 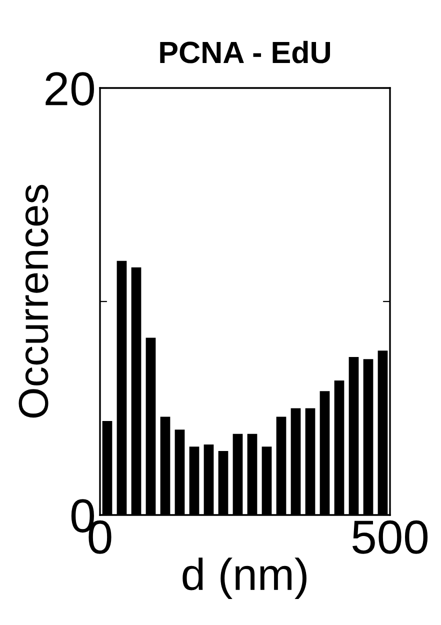 I want to click on x-axis-title: d (nm), so click(x=244, y=579).